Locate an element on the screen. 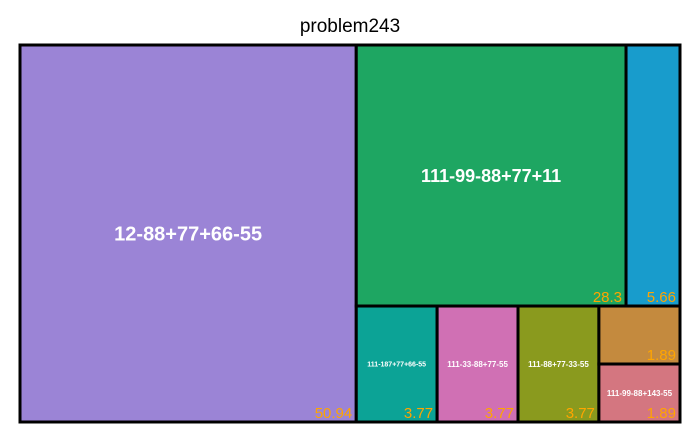 This screenshot has width=700, height=433. tile-value: 28.3 is located at coordinates (607, 297).